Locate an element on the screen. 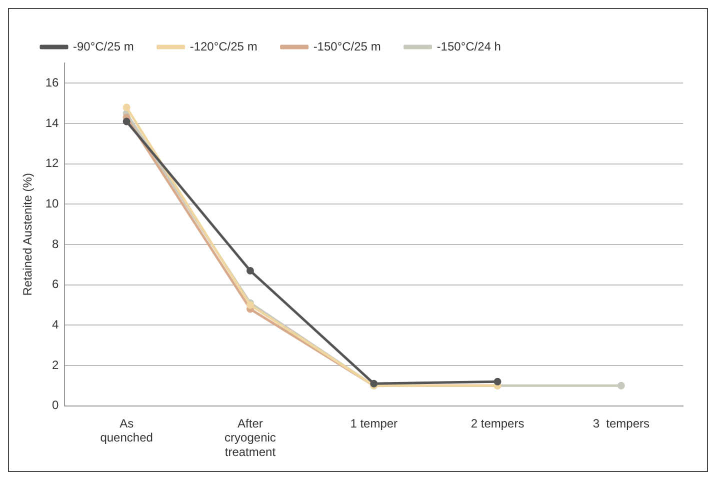  legend-label: -150°C/25 m is located at coordinates (347, 46).